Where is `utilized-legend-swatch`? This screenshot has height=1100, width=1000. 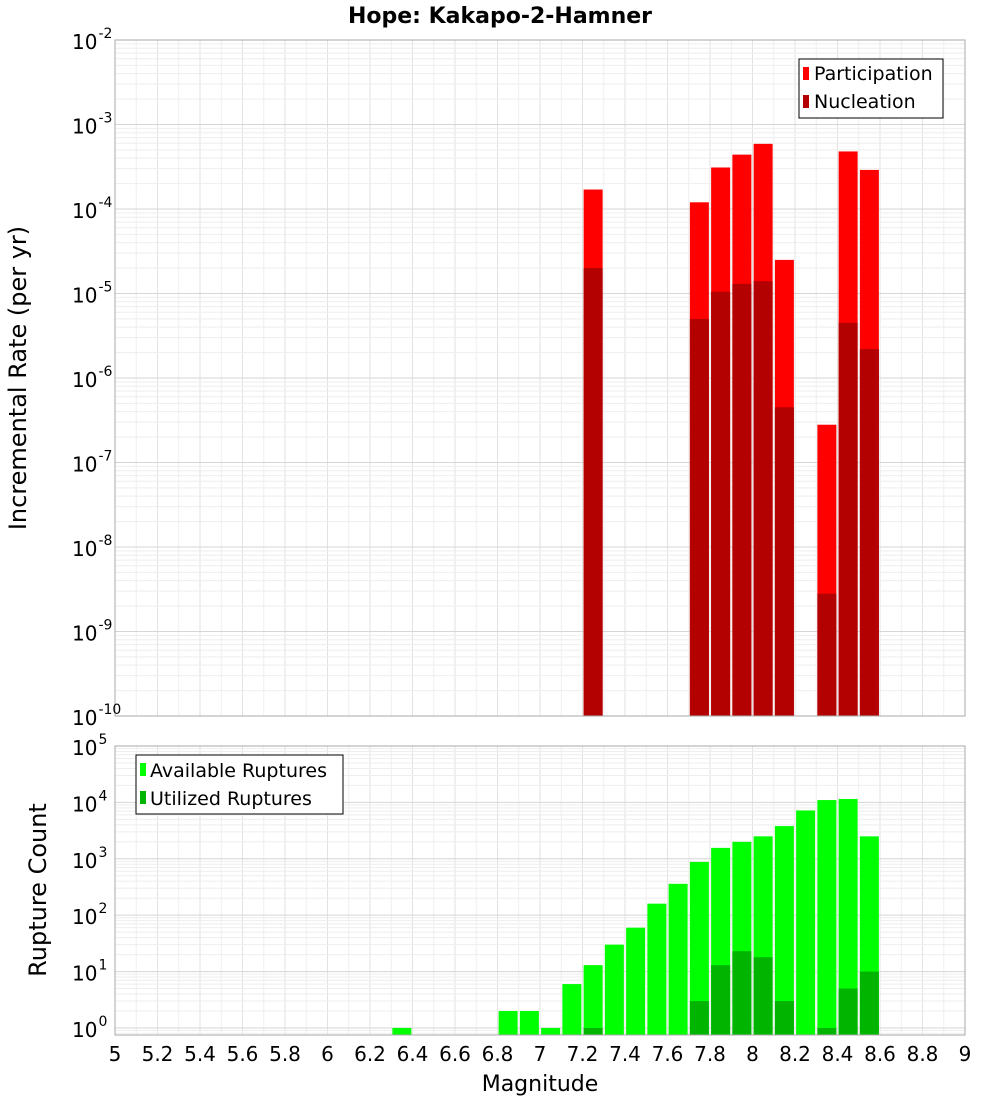 utilized-legend-swatch is located at coordinates (143, 797).